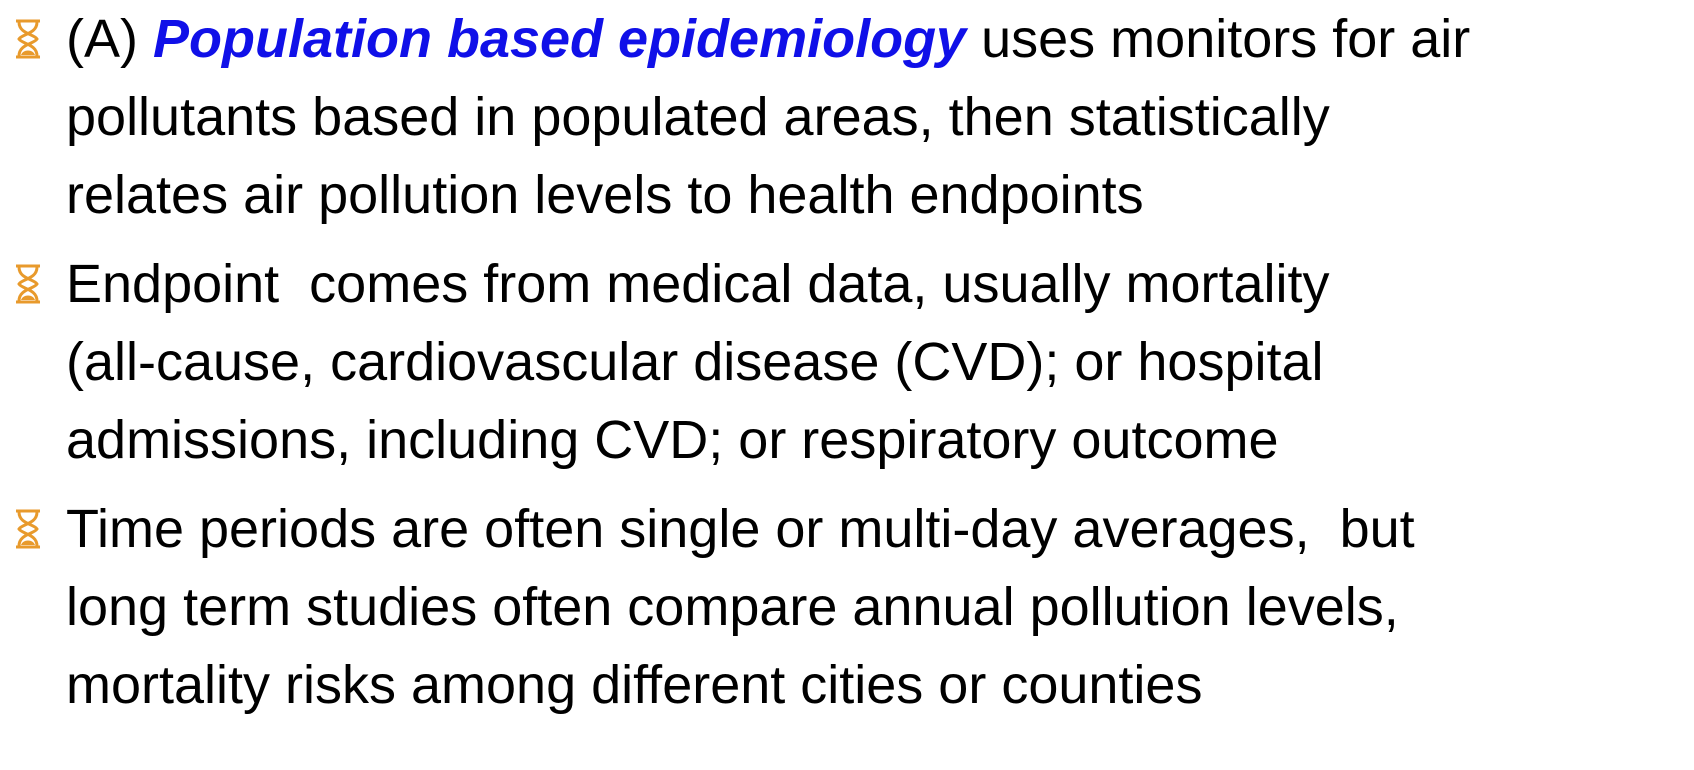 Image resolution: width=1694 pixels, height=770 pixels. I want to click on lead: (A), so click(102, 39).